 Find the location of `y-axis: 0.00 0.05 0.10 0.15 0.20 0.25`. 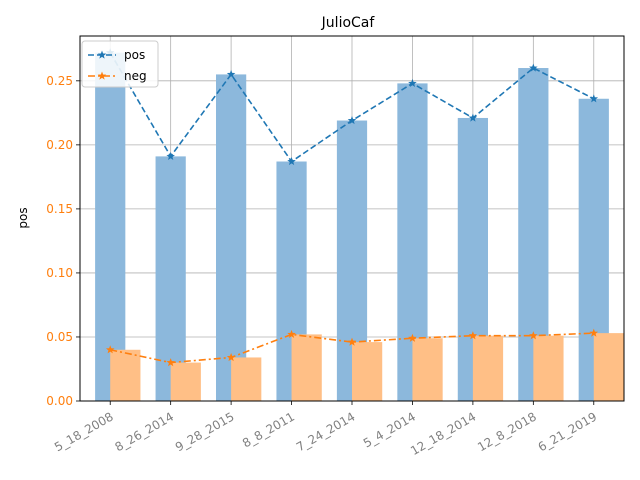

y-axis: 0.00 0.05 0.10 0.15 0.20 0.25 is located at coordinates (63, 241).